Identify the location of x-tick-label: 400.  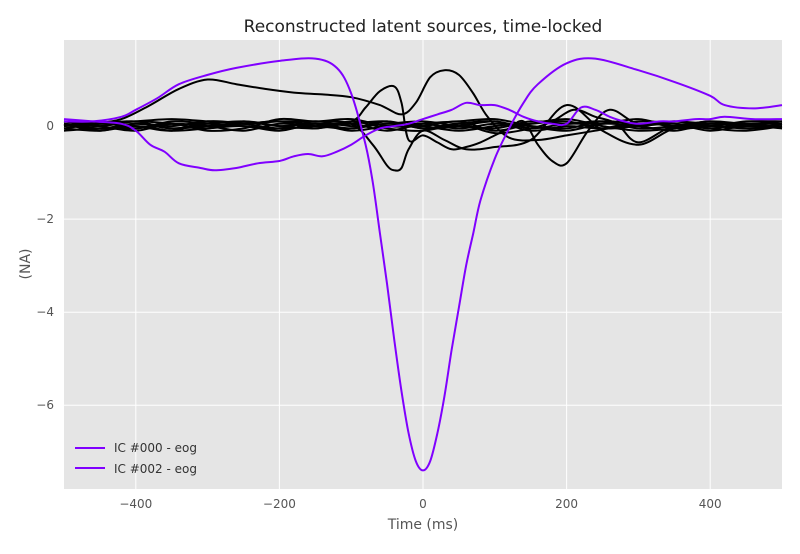
(710, 504).